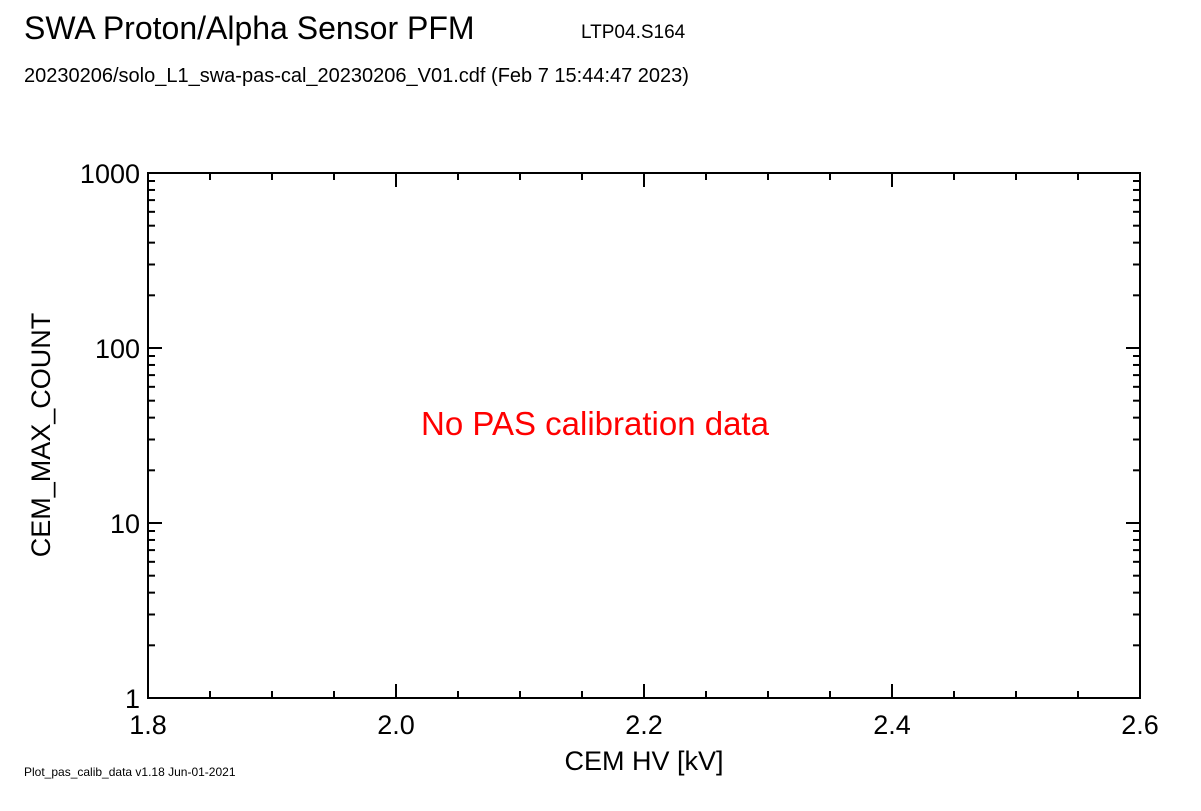 The height and width of the screenshot is (811, 1201). What do you see at coordinates (1140, 725) in the screenshot?
I see `x-tick-label: 2.6` at bounding box center [1140, 725].